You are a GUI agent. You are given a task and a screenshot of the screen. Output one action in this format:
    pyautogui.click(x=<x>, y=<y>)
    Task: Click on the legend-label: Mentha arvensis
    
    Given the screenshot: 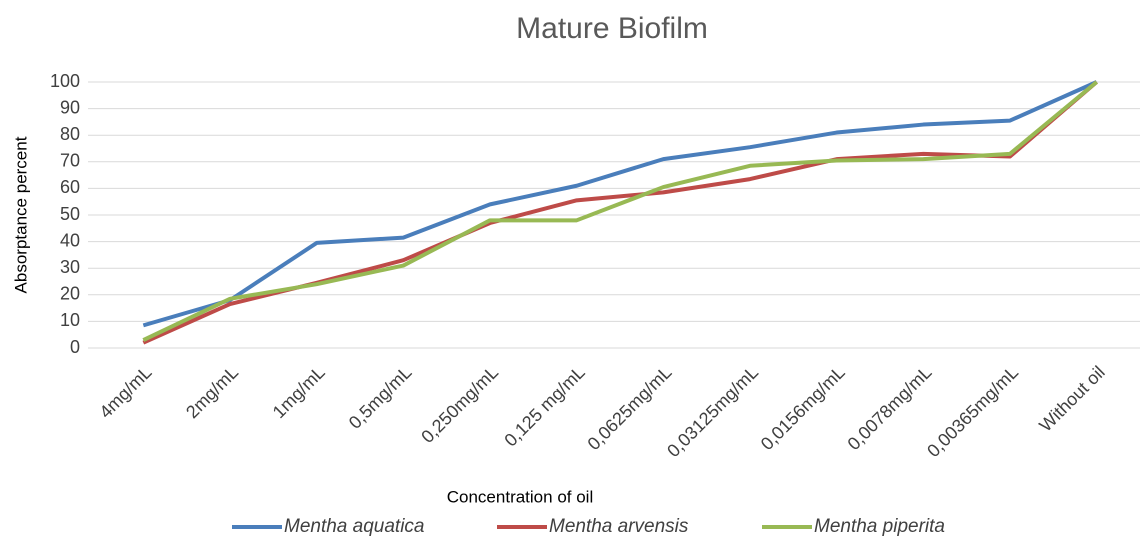 What is the action you would take?
    pyautogui.click(x=619, y=526)
    